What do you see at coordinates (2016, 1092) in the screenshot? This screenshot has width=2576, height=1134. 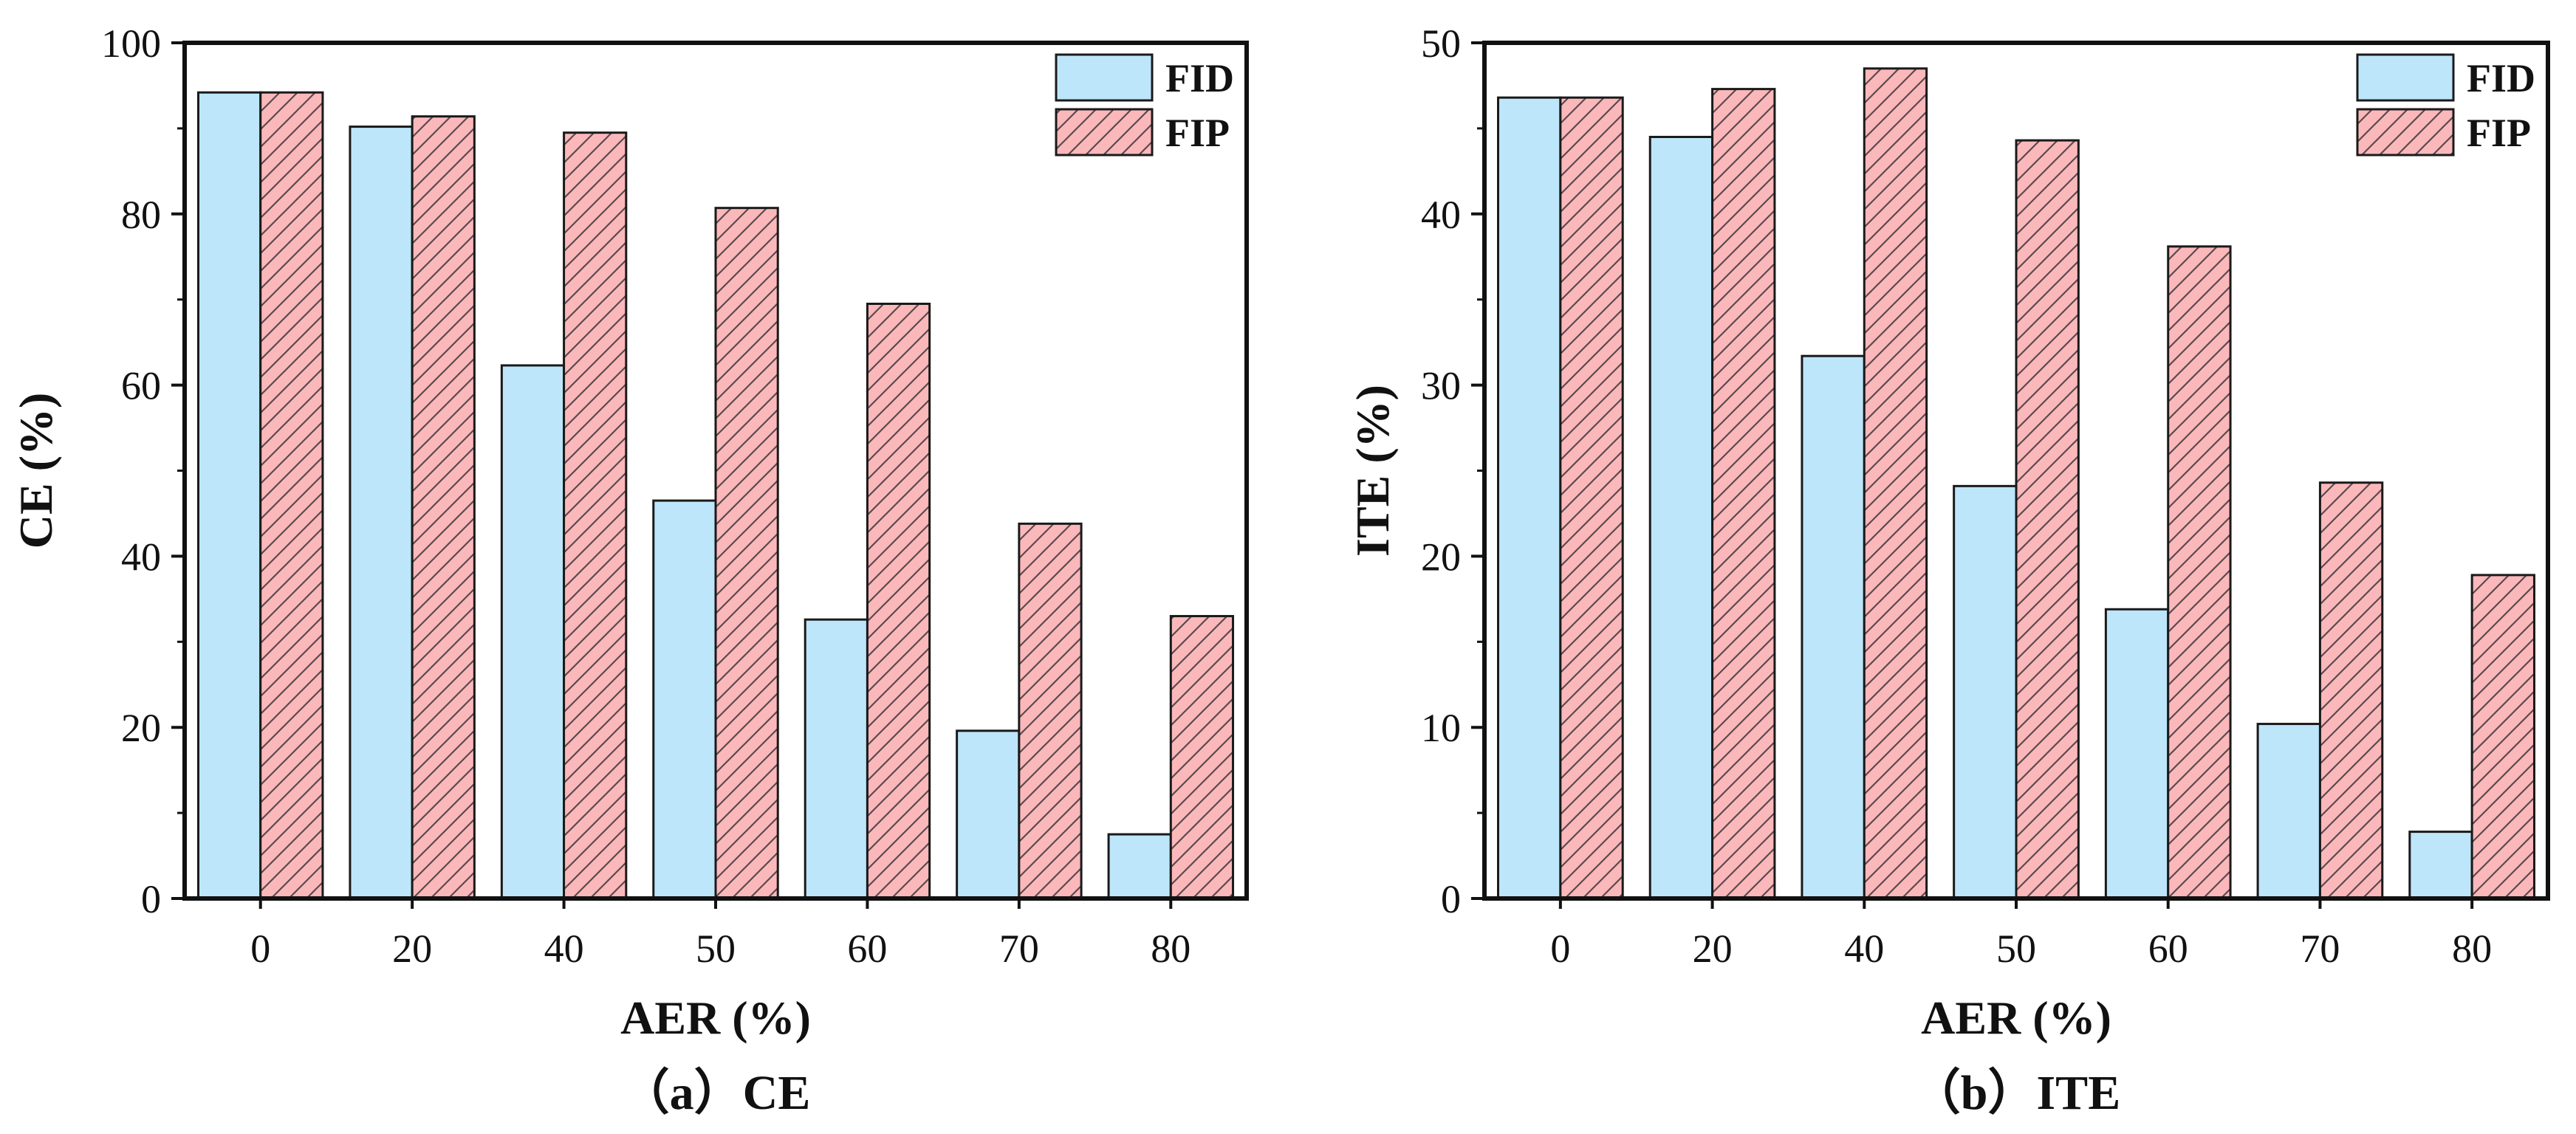 I see `panel-caption: （b）ITE` at bounding box center [2016, 1092].